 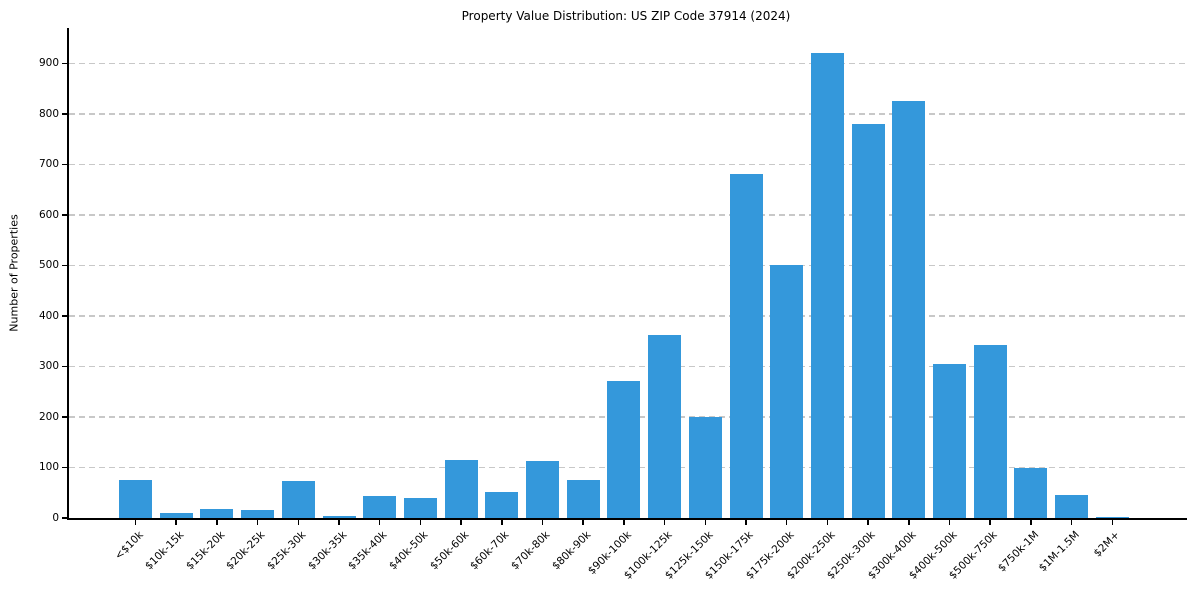 I want to click on x-tick-label: $35k-40k, so click(x=368, y=550).